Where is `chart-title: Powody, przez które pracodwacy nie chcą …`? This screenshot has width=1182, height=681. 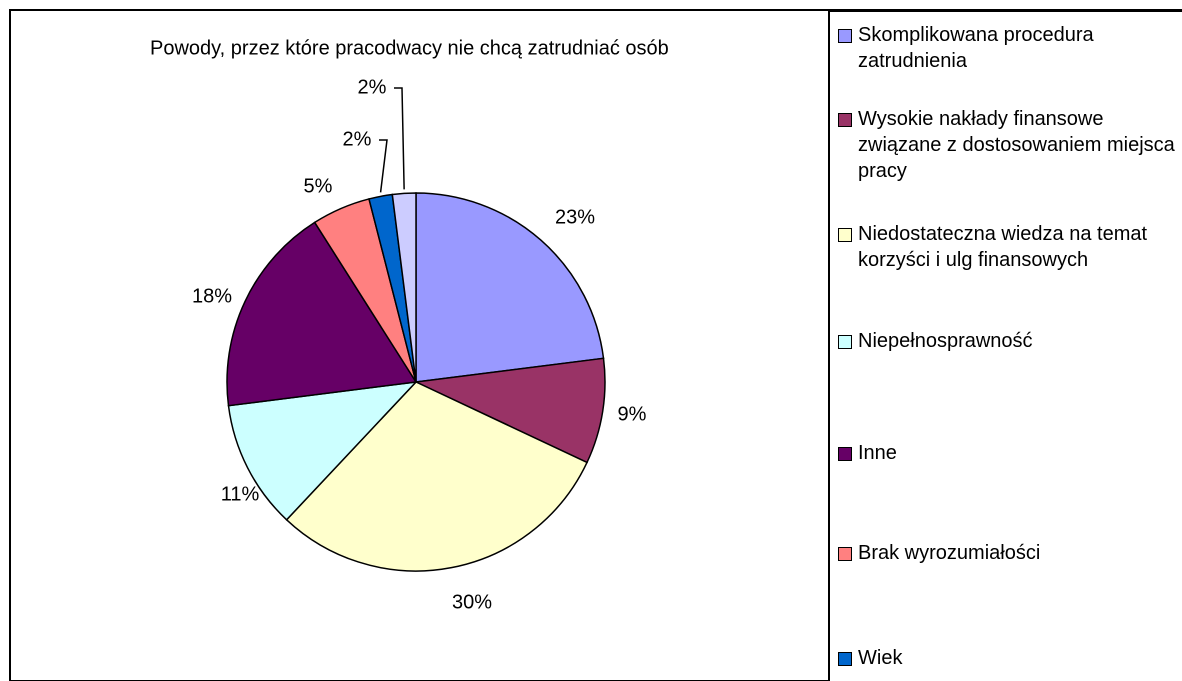
chart-title: Powody, przez które pracodwacy nie chcą … is located at coordinates (409, 48).